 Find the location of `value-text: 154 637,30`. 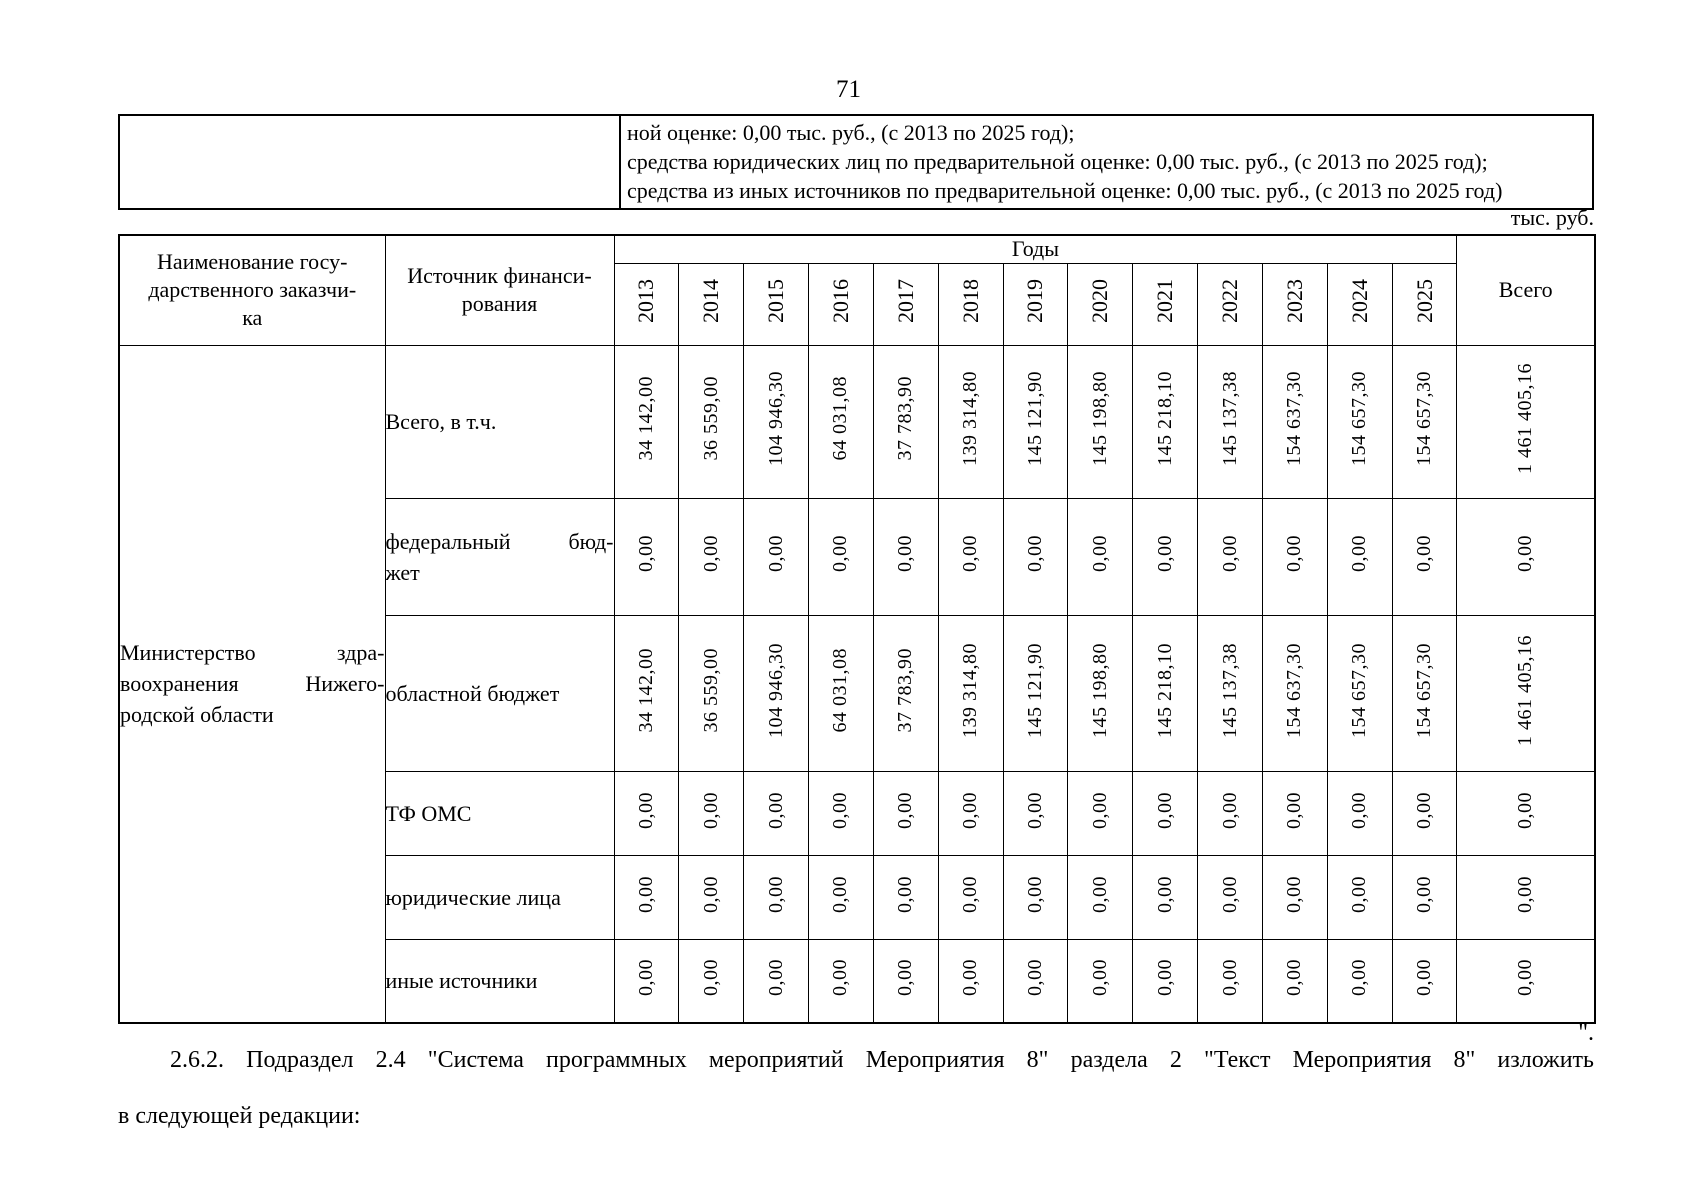

value-text: 154 637,30 is located at coordinates (1294, 690).